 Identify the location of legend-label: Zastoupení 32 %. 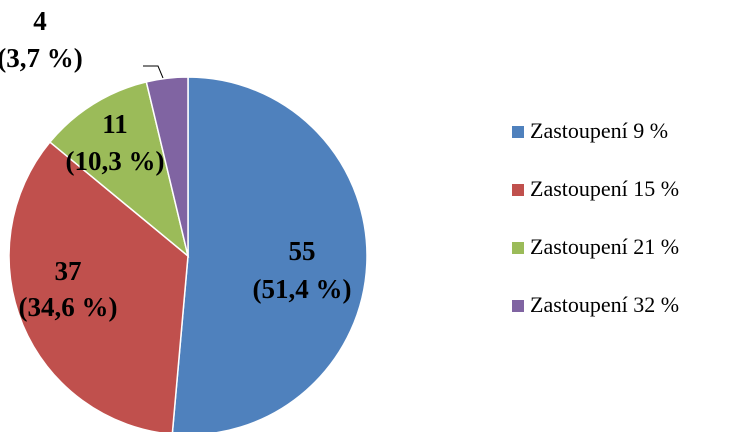
(604, 304).